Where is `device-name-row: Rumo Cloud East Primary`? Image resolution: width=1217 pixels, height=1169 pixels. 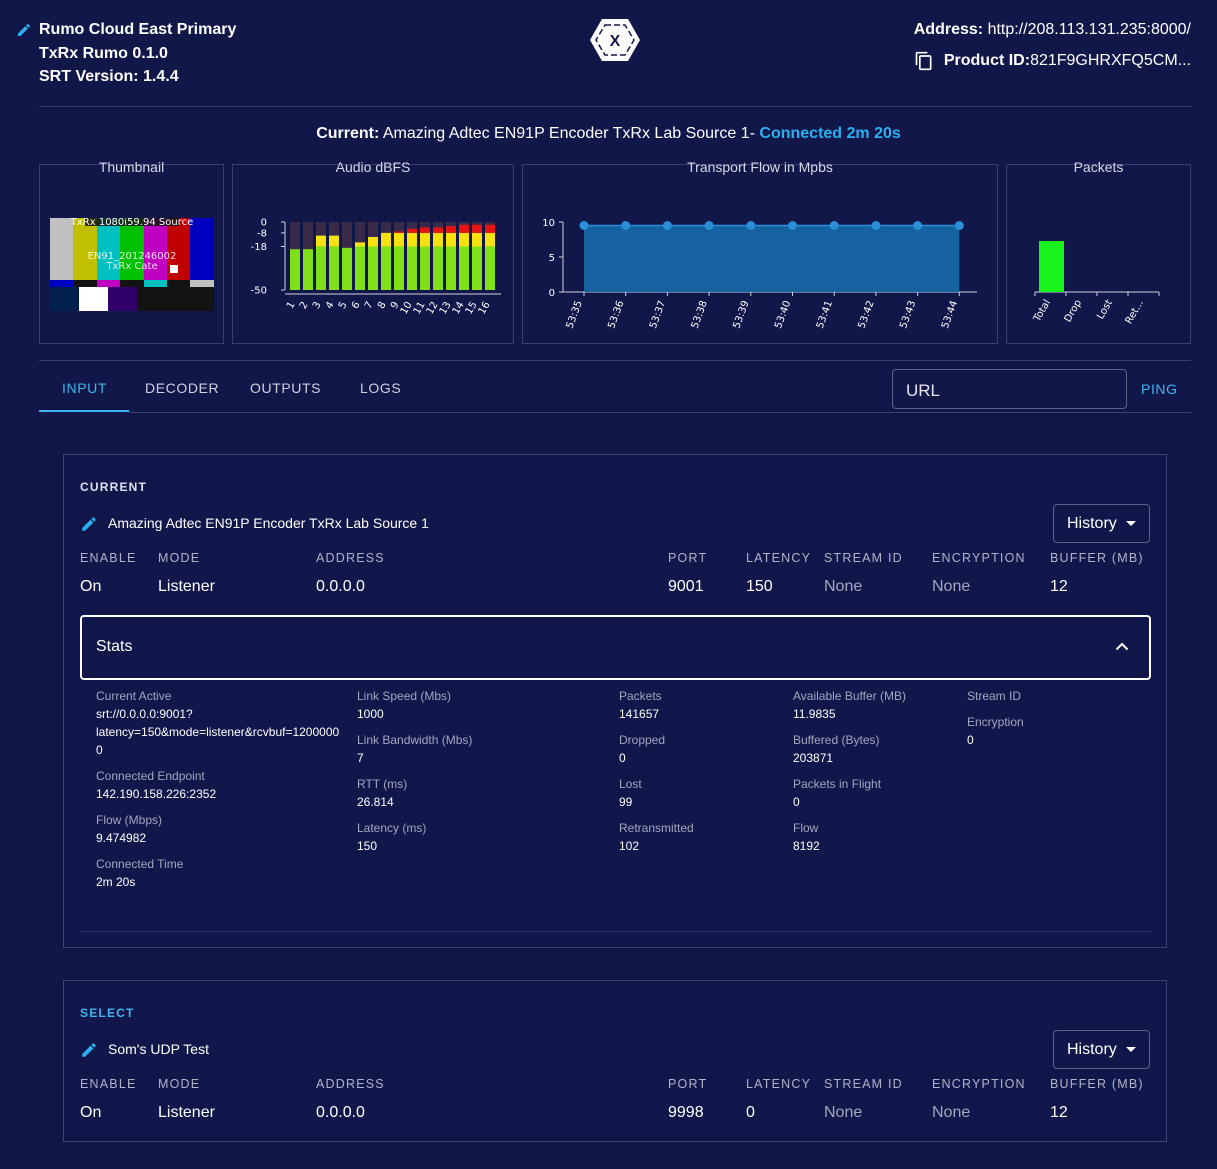 device-name-row: Rumo Cloud East Primary is located at coordinates (126, 30).